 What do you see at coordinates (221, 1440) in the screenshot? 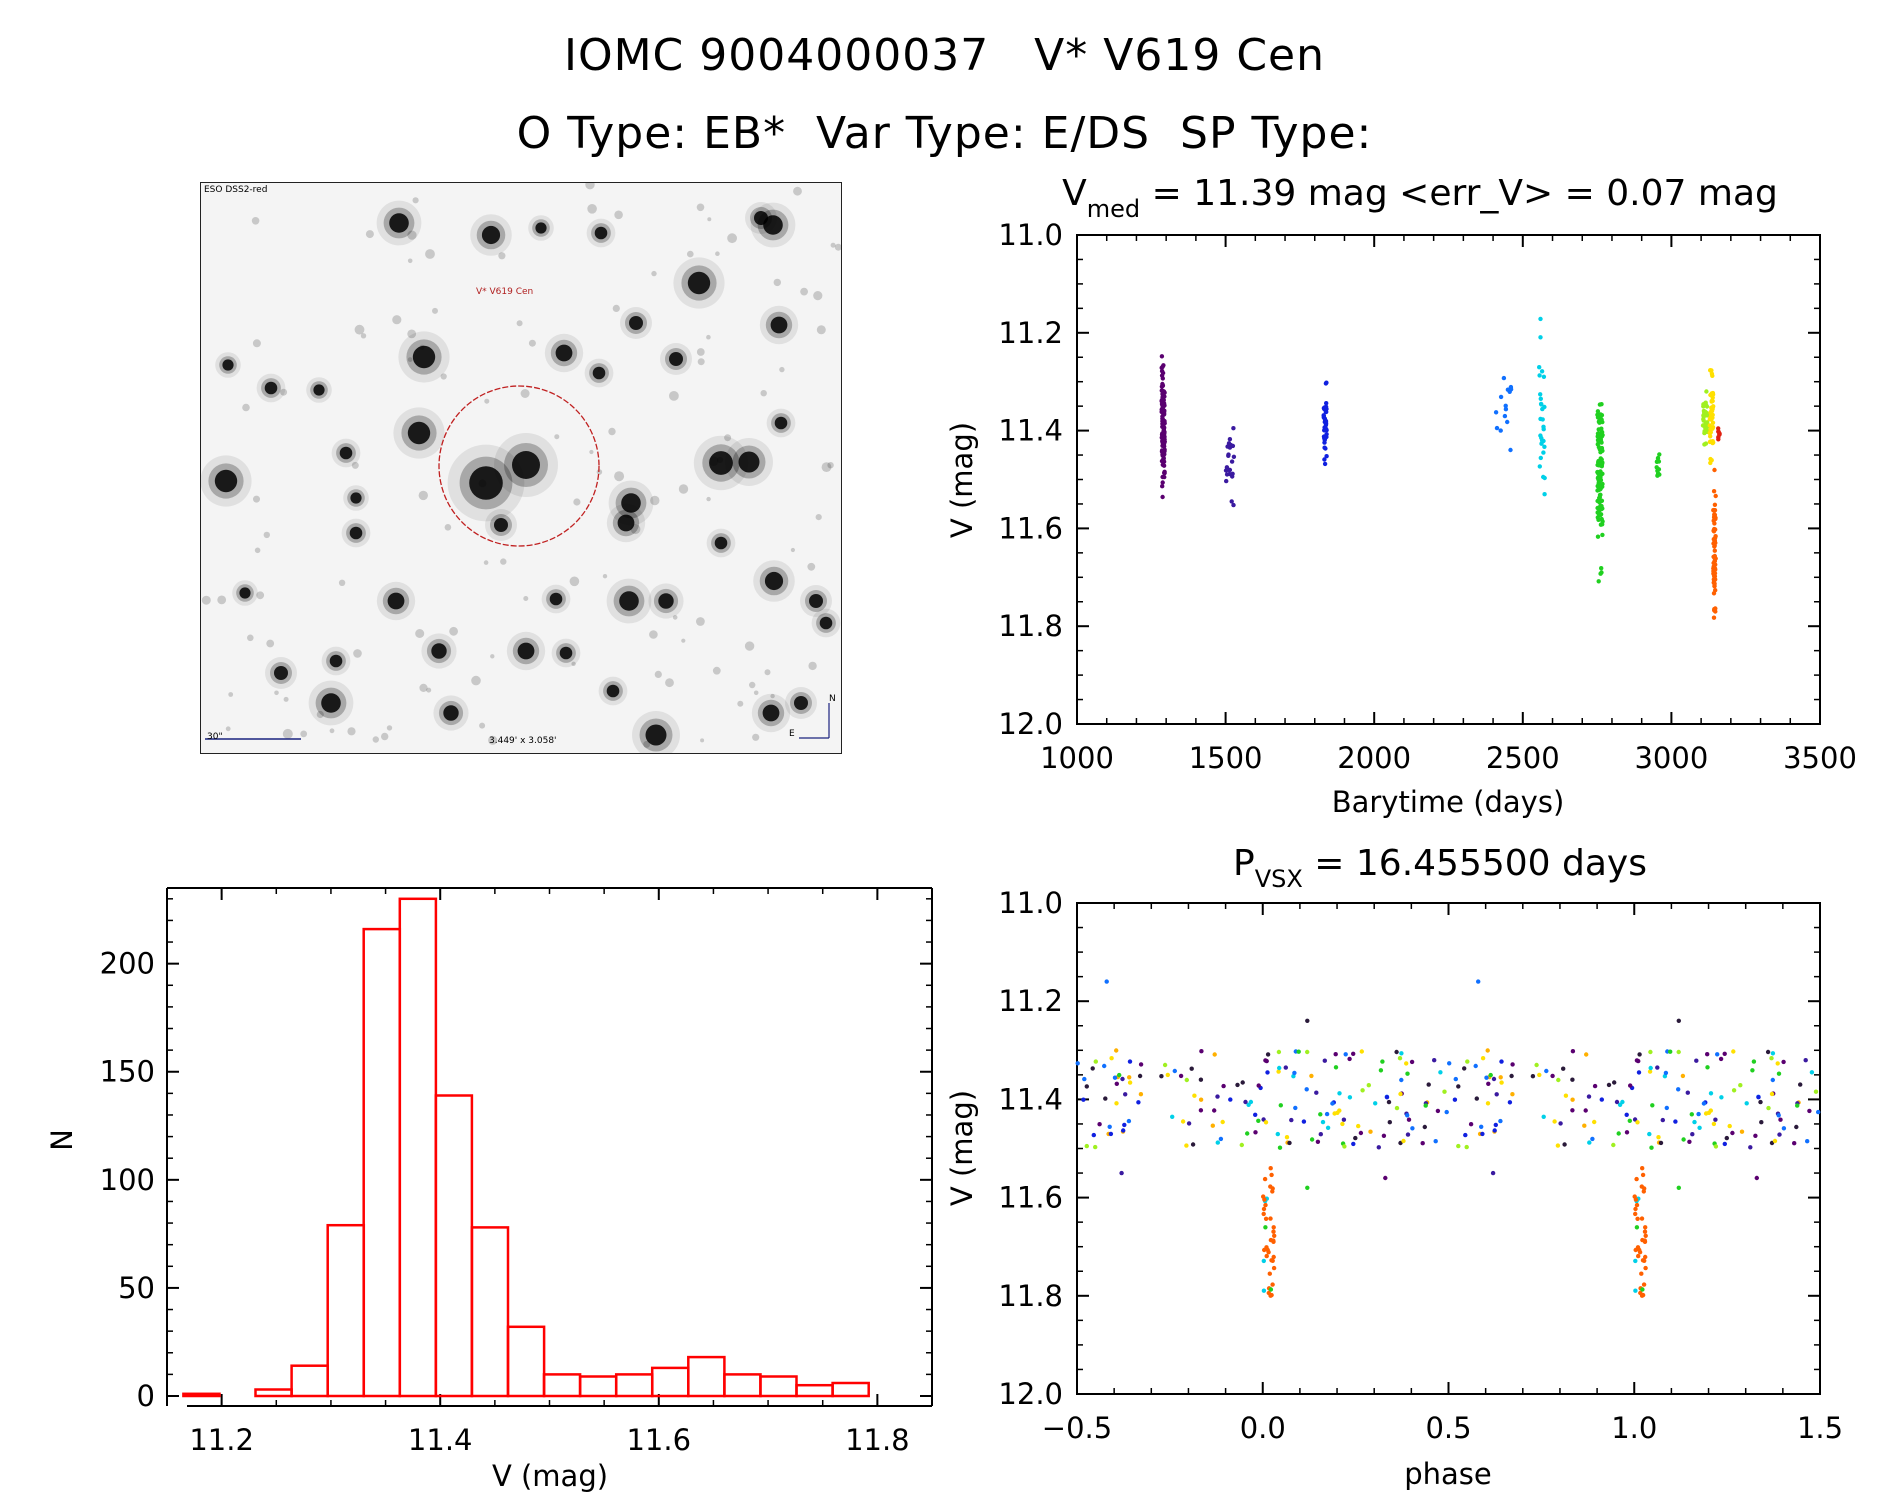
I see `x-tick-label: 11.2` at bounding box center [221, 1440].